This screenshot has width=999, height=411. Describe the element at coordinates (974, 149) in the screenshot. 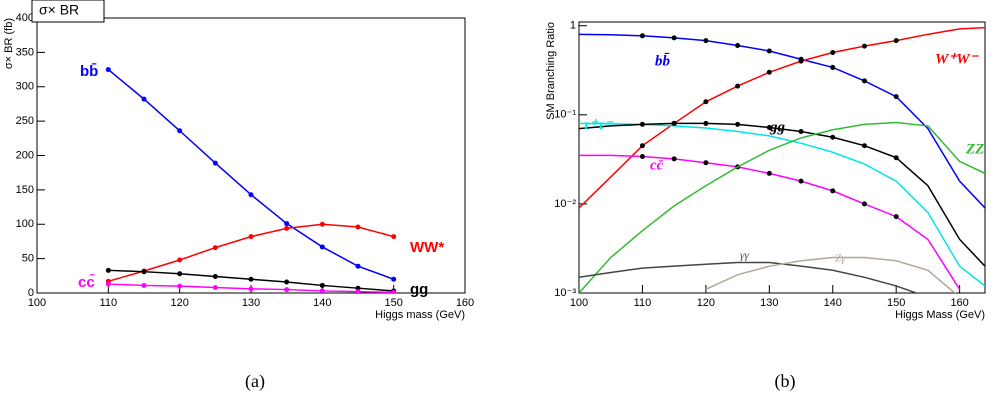

I see `series-label: ZZ` at that location.